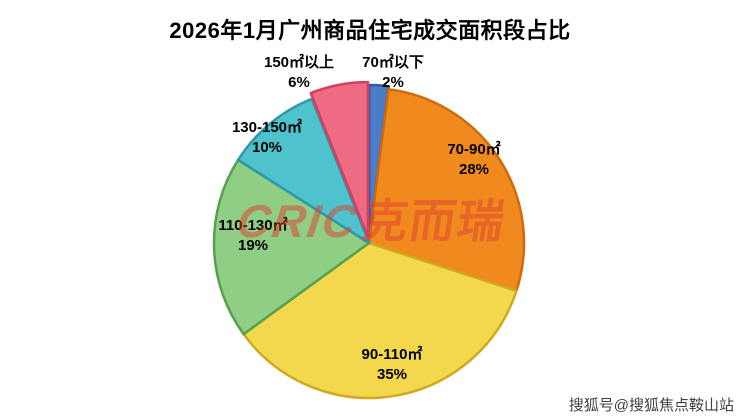 Image resolution: width=740 pixels, height=419 pixels. Describe the element at coordinates (392, 374) in the screenshot. I see `slice-label-pct: 35%` at that location.